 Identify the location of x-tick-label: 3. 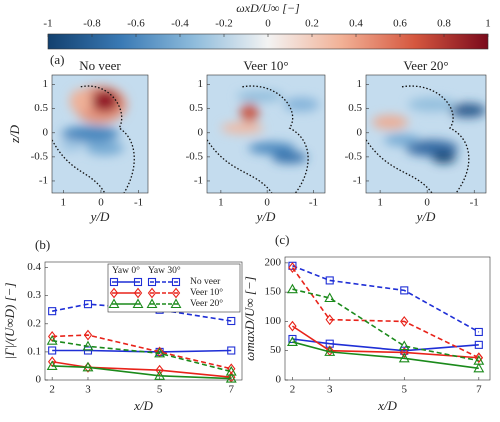
(330, 390).